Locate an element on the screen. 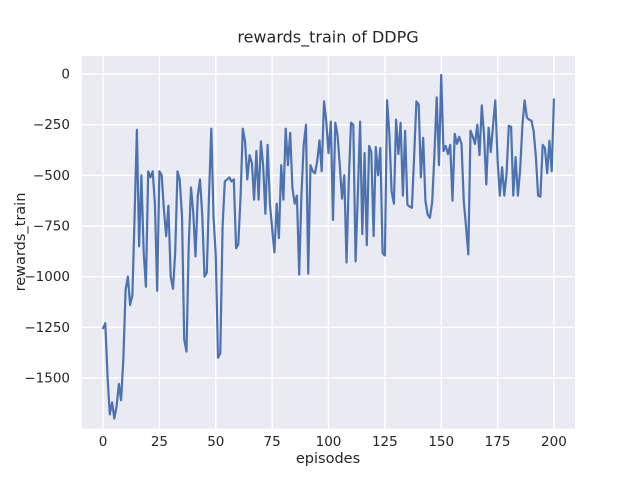  y-tick-label: −250 is located at coordinates (51, 125).